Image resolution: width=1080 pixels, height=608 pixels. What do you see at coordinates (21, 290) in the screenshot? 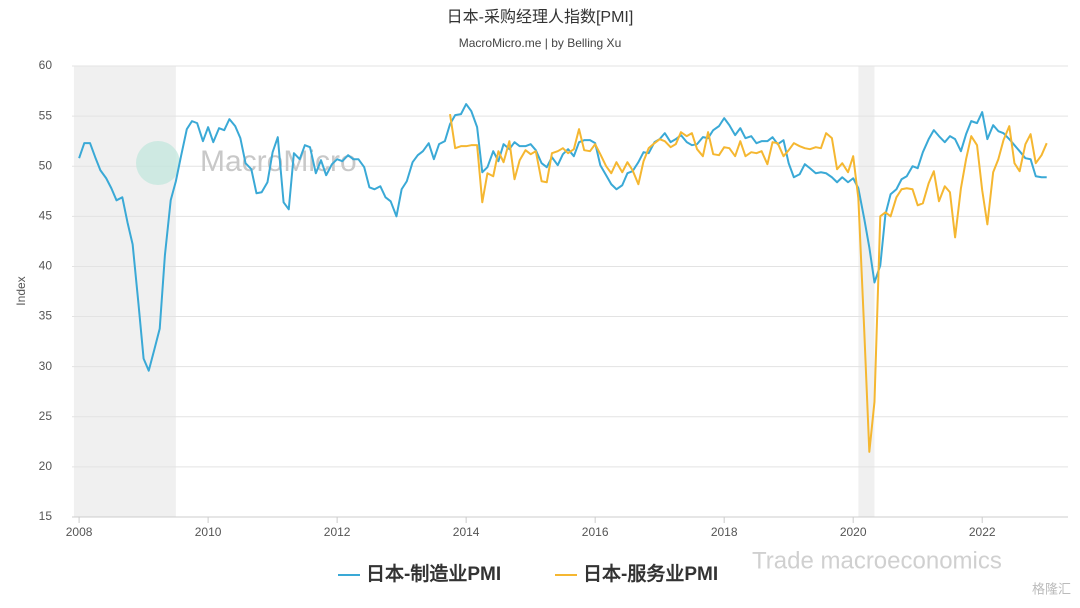
I see `y-axis-label: Index` at bounding box center [21, 290].